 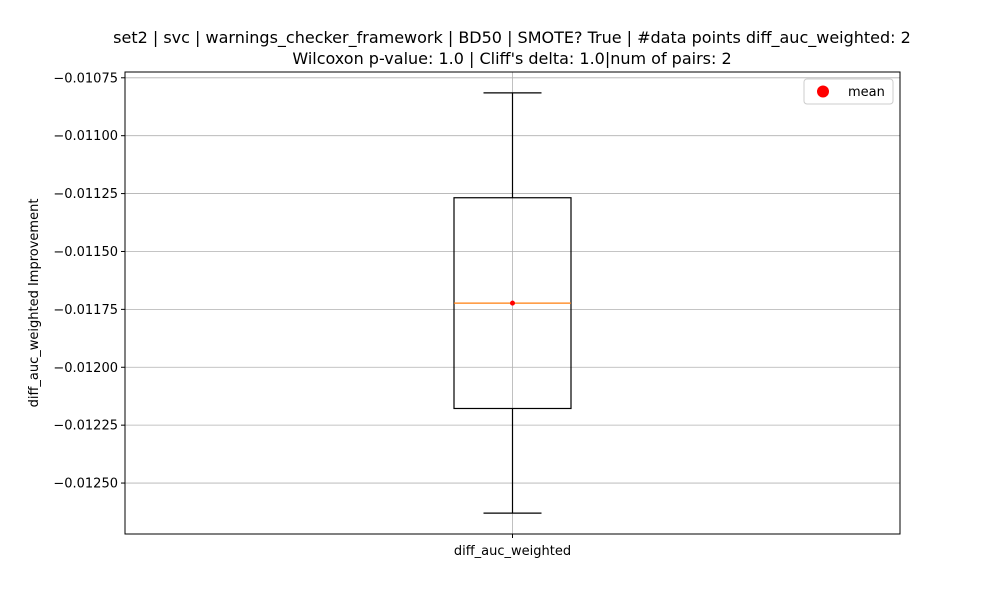 What do you see at coordinates (85, 78) in the screenshot?
I see `y-tick-label: −0.01075` at bounding box center [85, 78].